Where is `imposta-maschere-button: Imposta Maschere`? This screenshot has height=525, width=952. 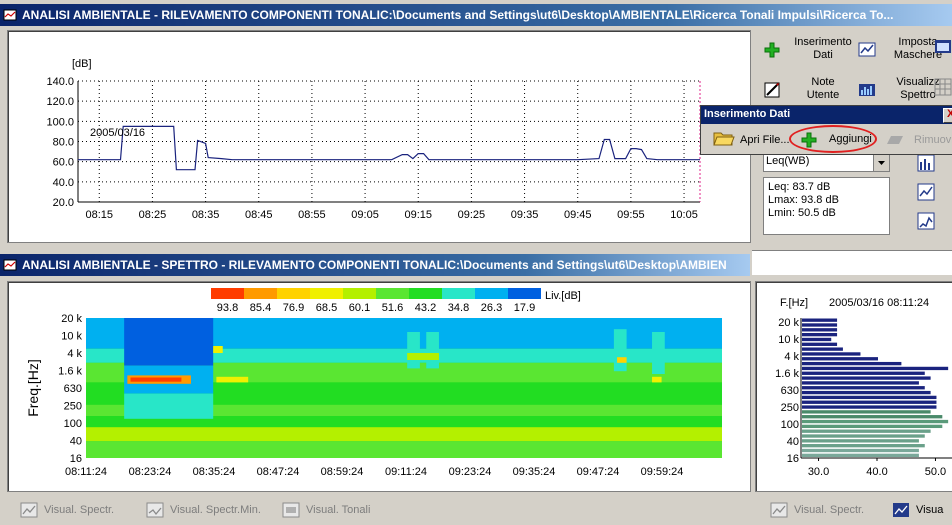
imposta-maschere-button: Imposta Maschere is located at coordinates (904, 51).